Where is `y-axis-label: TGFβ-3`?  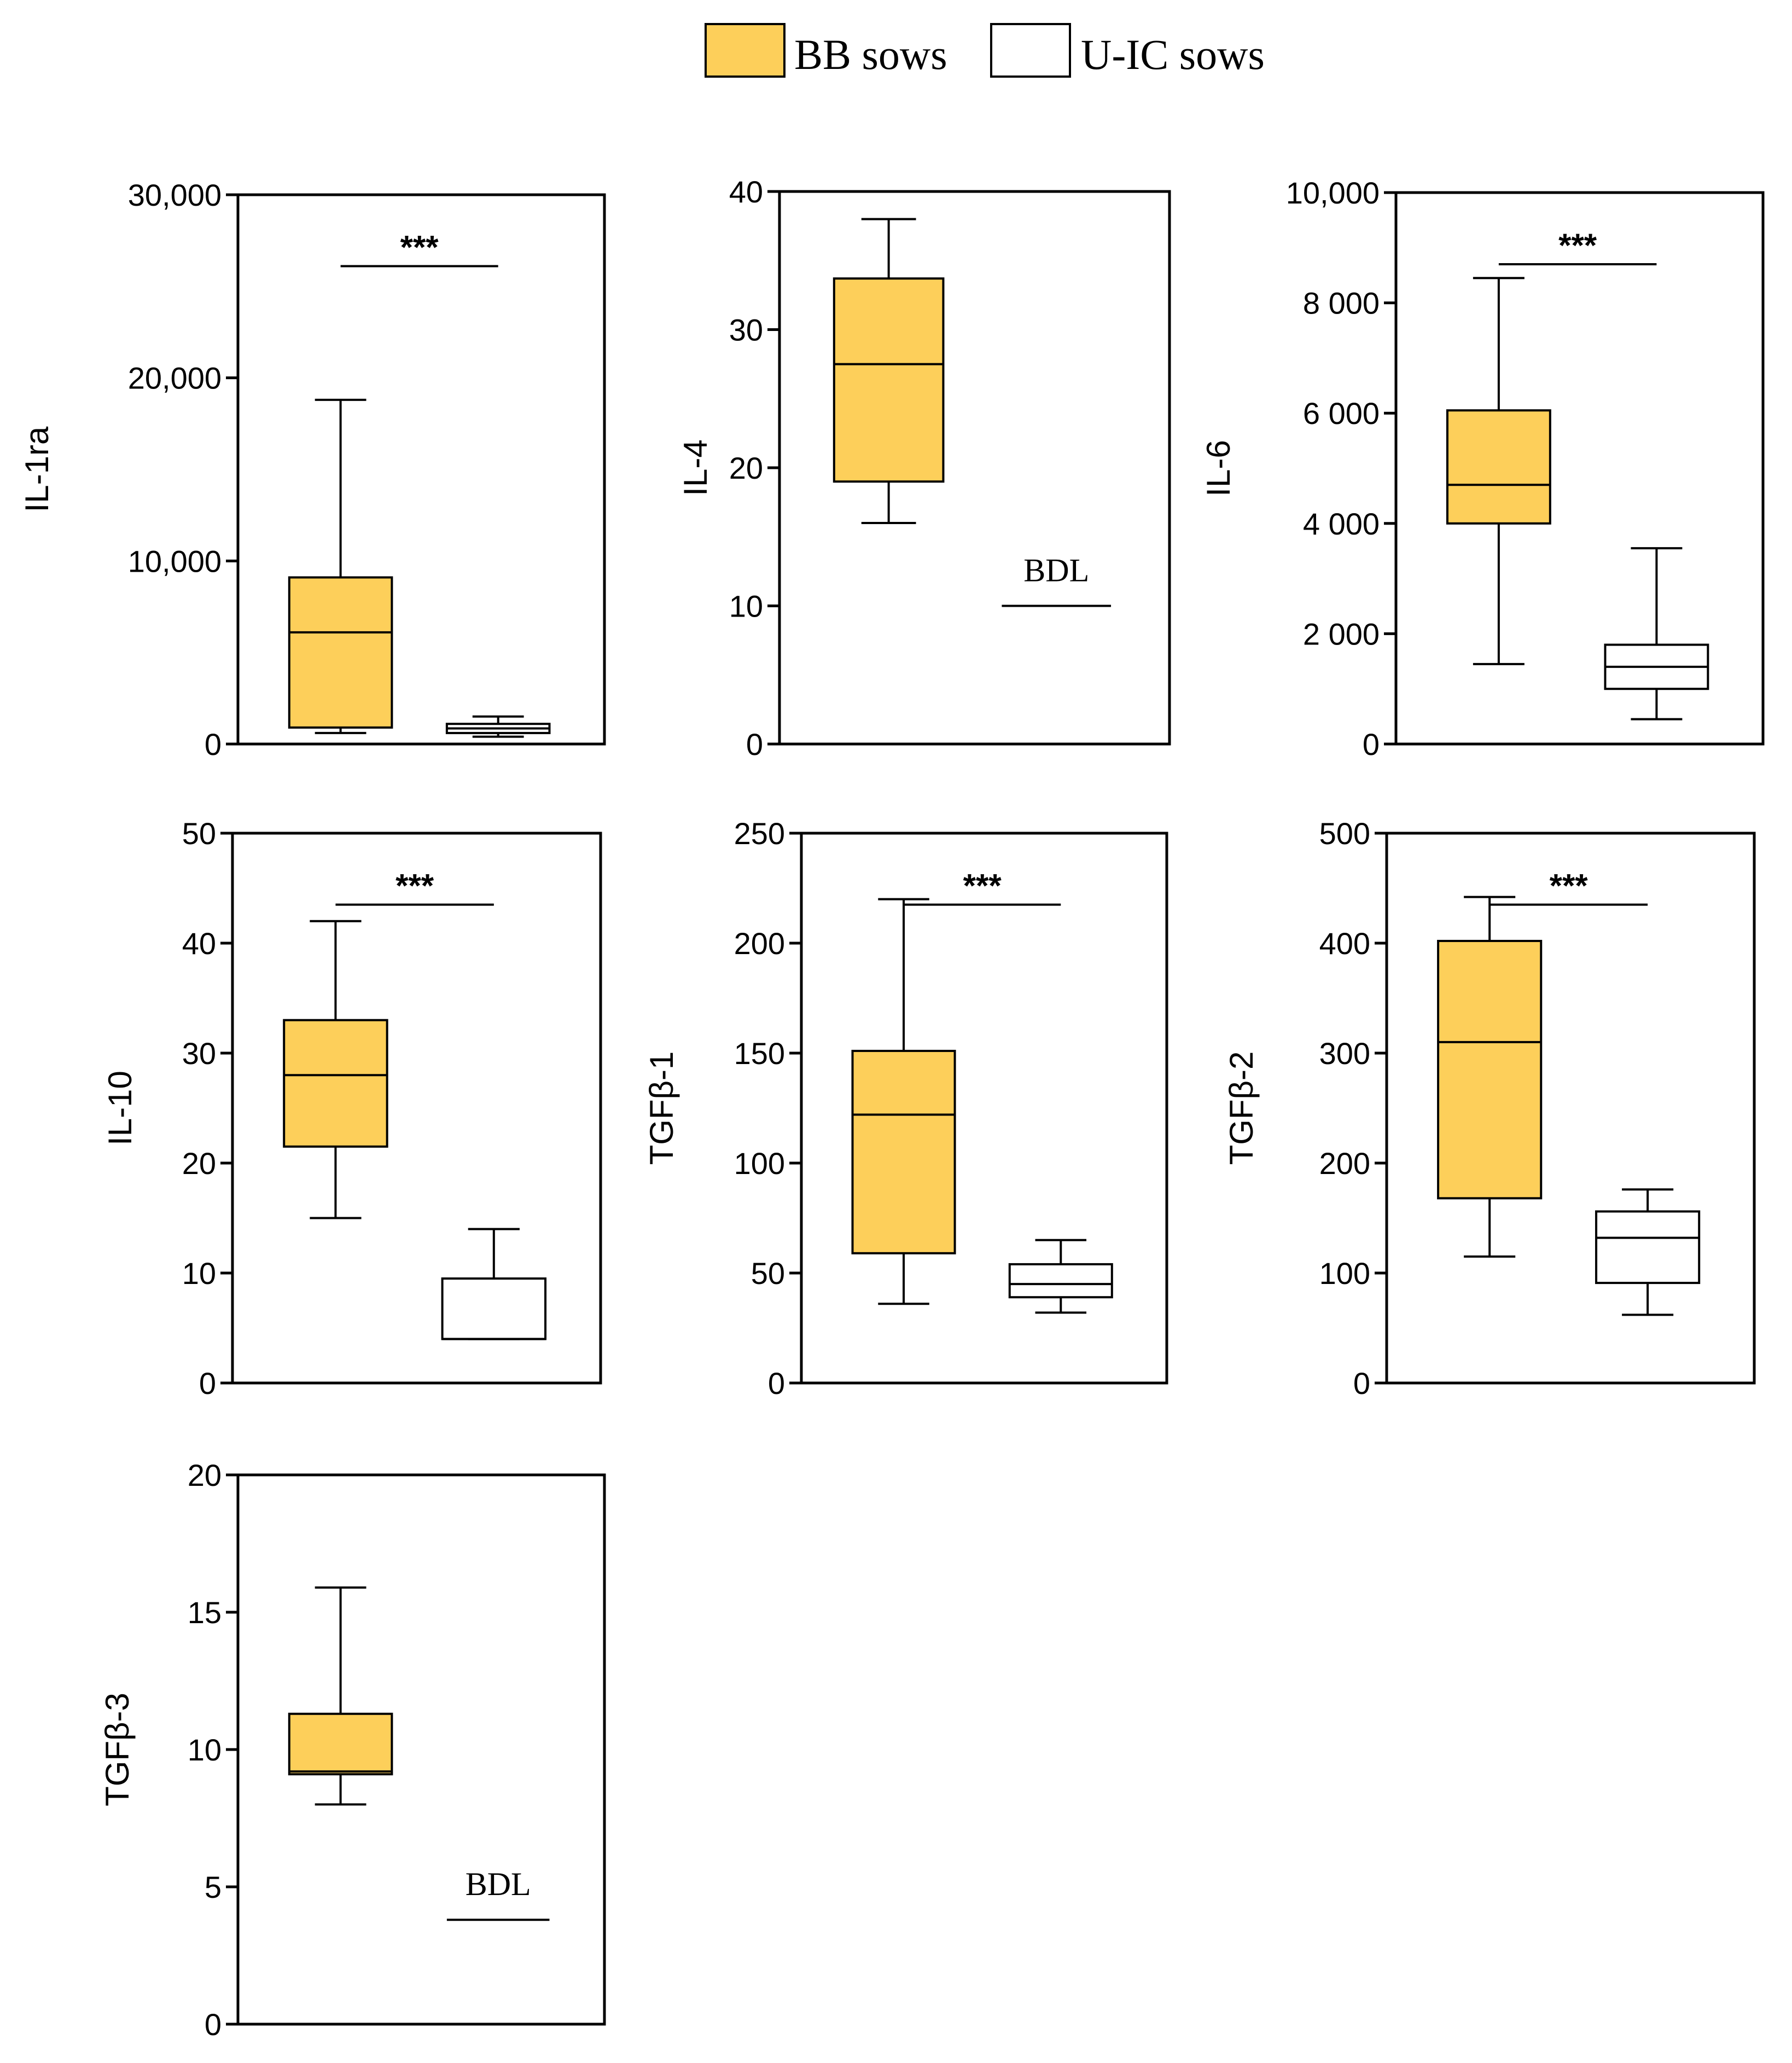
y-axis-label: TGFβ-3 is located at coordinates (118, 1750).